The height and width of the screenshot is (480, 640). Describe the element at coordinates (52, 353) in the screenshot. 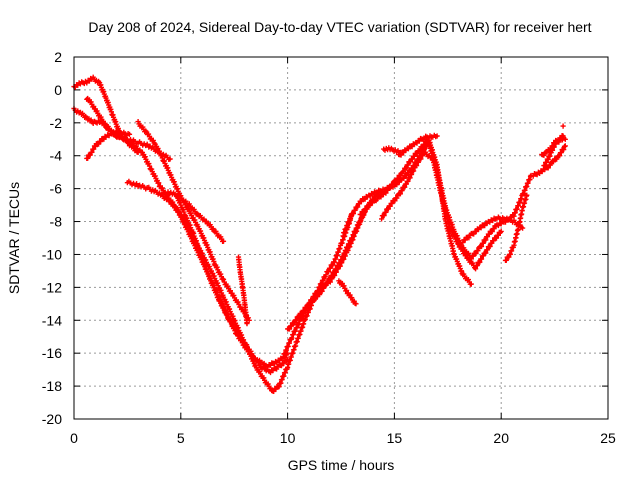

I see `y-tick-label: -16` at that location.